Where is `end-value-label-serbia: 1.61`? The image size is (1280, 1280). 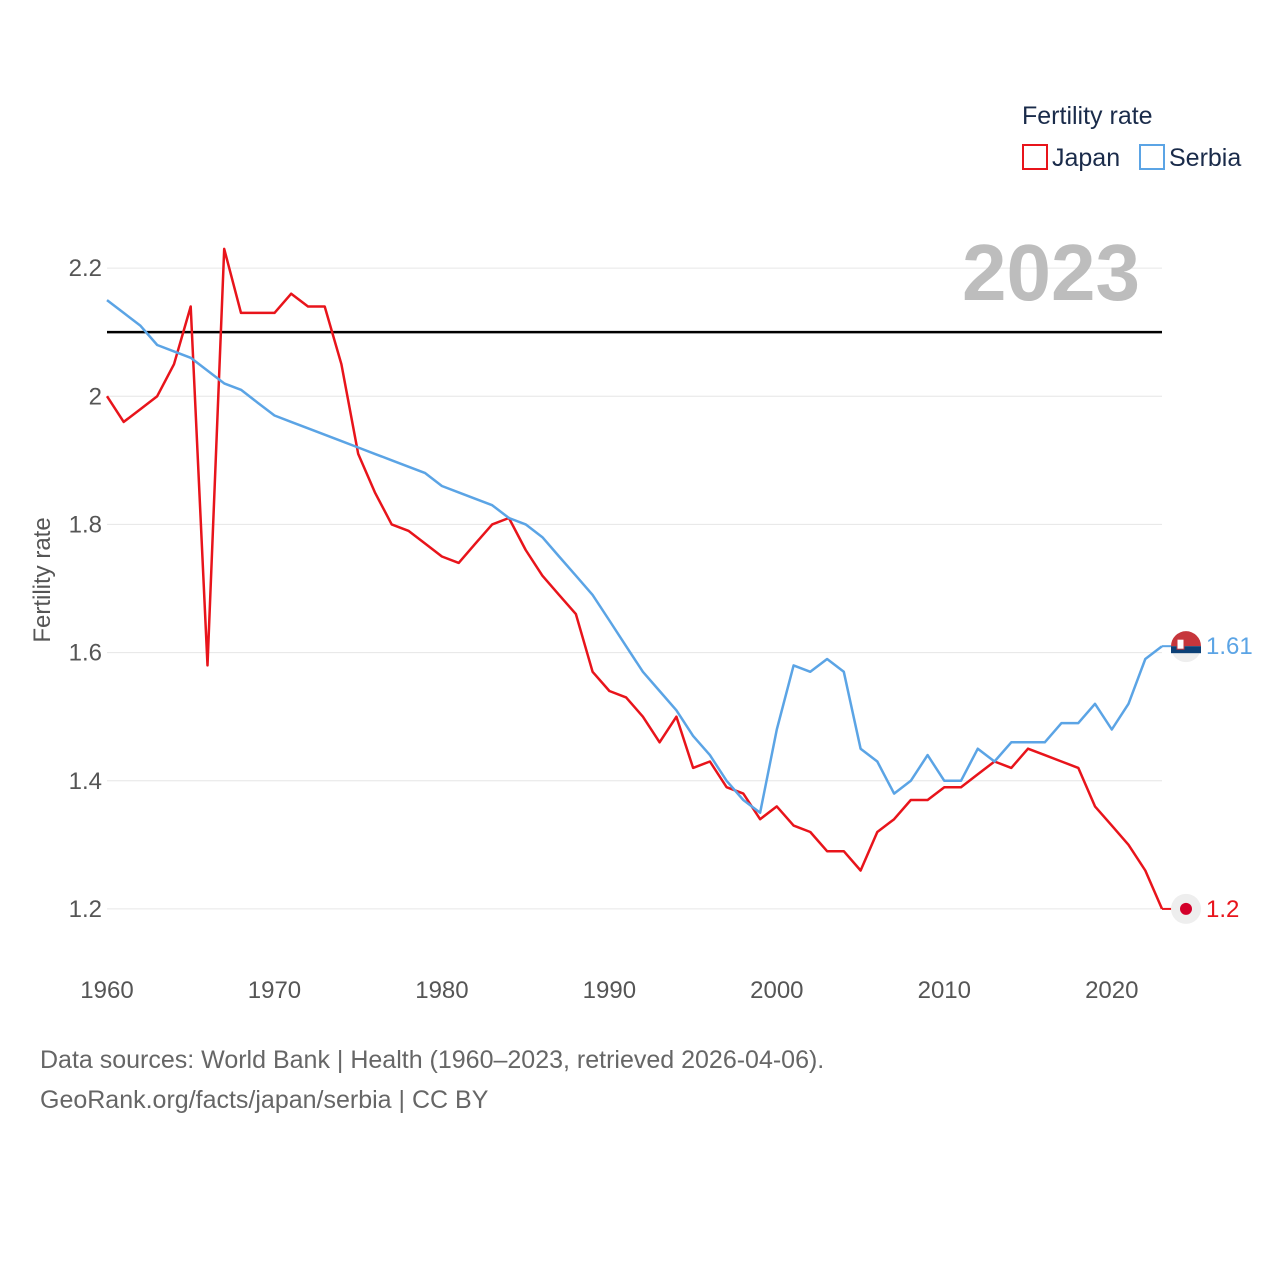
end-value-label-serbia: 1.61 is located at coordinates (1229, 646).